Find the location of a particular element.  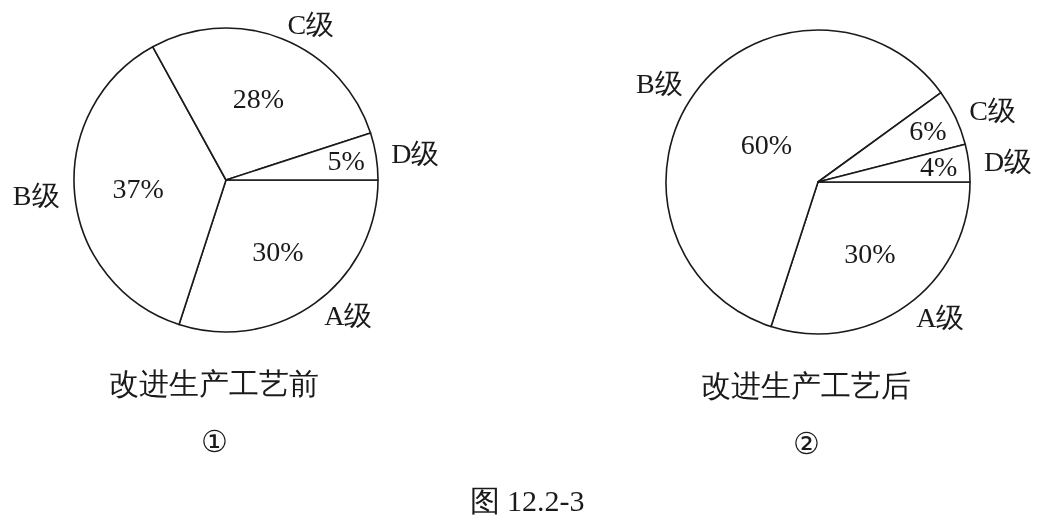

subtitle: ② is located at coordinates (806, 443).